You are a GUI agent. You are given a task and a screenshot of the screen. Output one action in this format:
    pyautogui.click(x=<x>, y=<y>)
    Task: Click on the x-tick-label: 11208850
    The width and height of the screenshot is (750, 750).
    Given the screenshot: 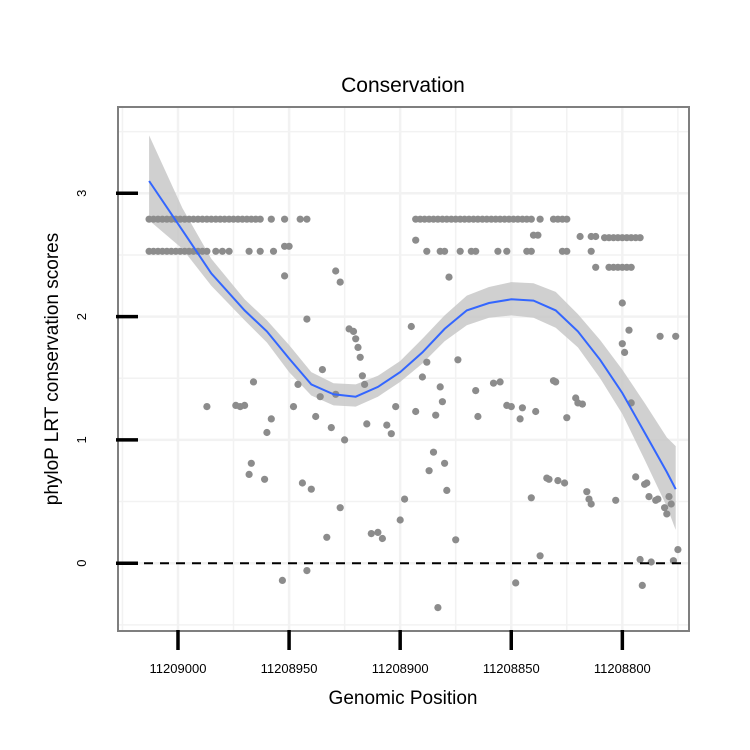 What is the action you would take?
    pyautogui.click(x=511, y=668)
    